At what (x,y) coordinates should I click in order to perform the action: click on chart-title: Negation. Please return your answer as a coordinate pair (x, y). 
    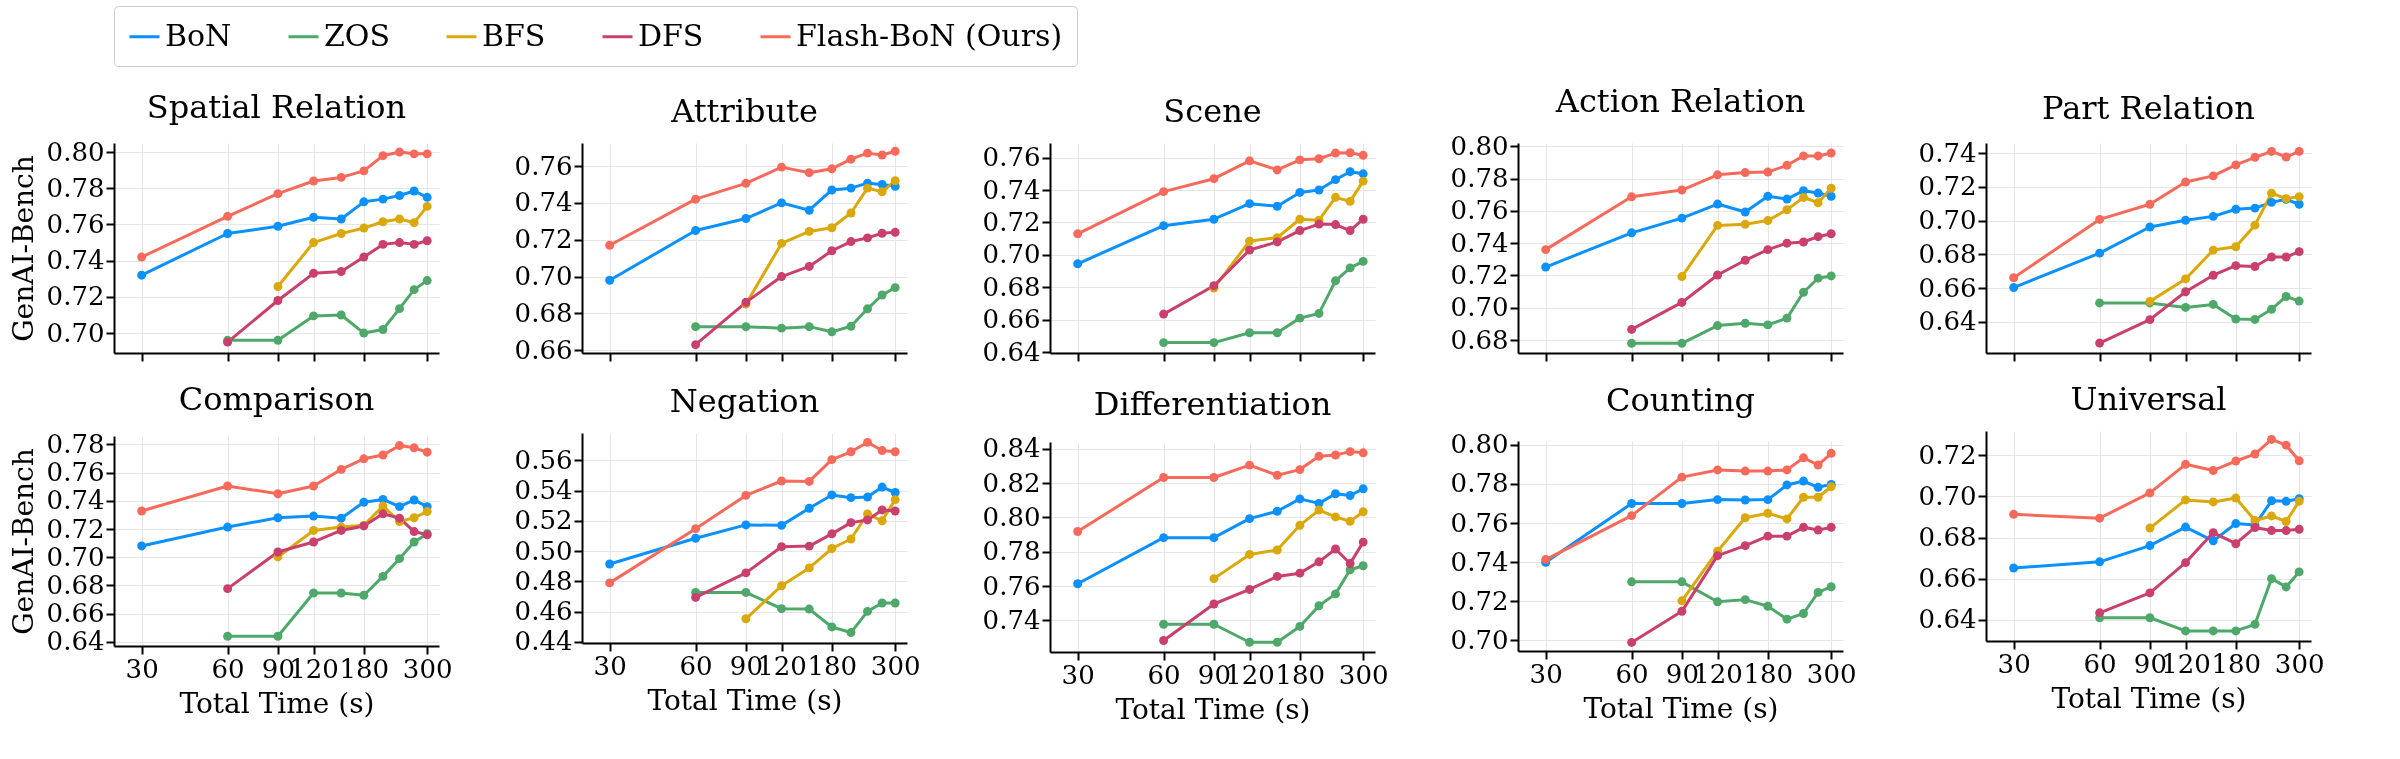
    Looking at the image, I should click on (744, 401).